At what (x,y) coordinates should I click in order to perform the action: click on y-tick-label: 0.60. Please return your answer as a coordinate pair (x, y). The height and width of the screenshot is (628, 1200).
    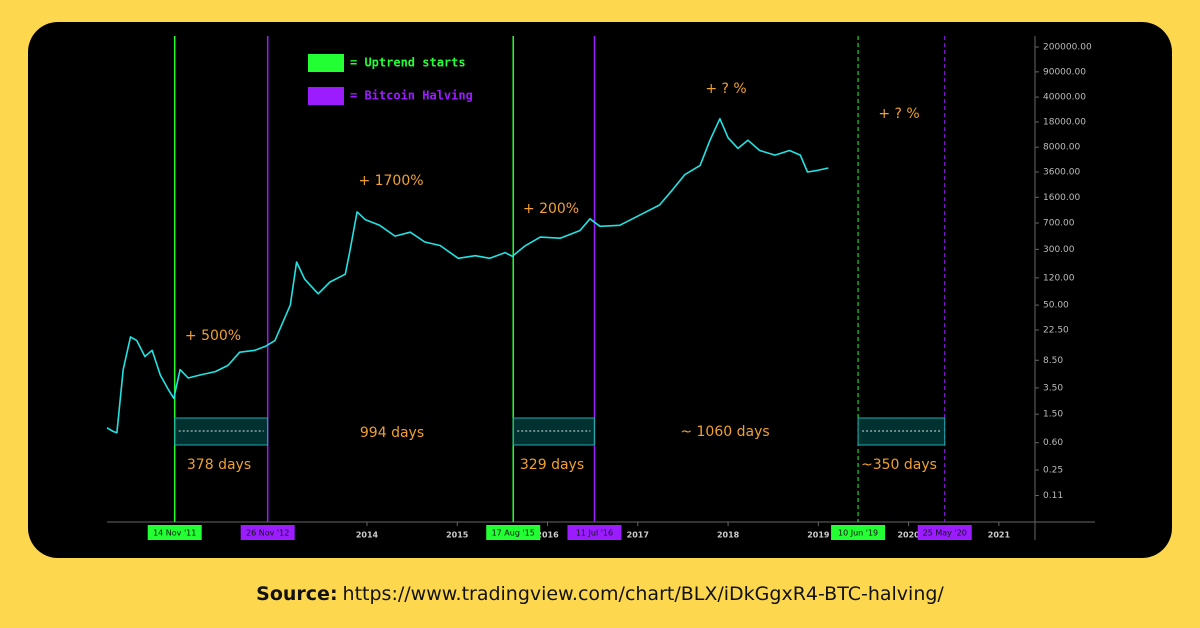
    Looking at the image, I should click on (1053, 443).